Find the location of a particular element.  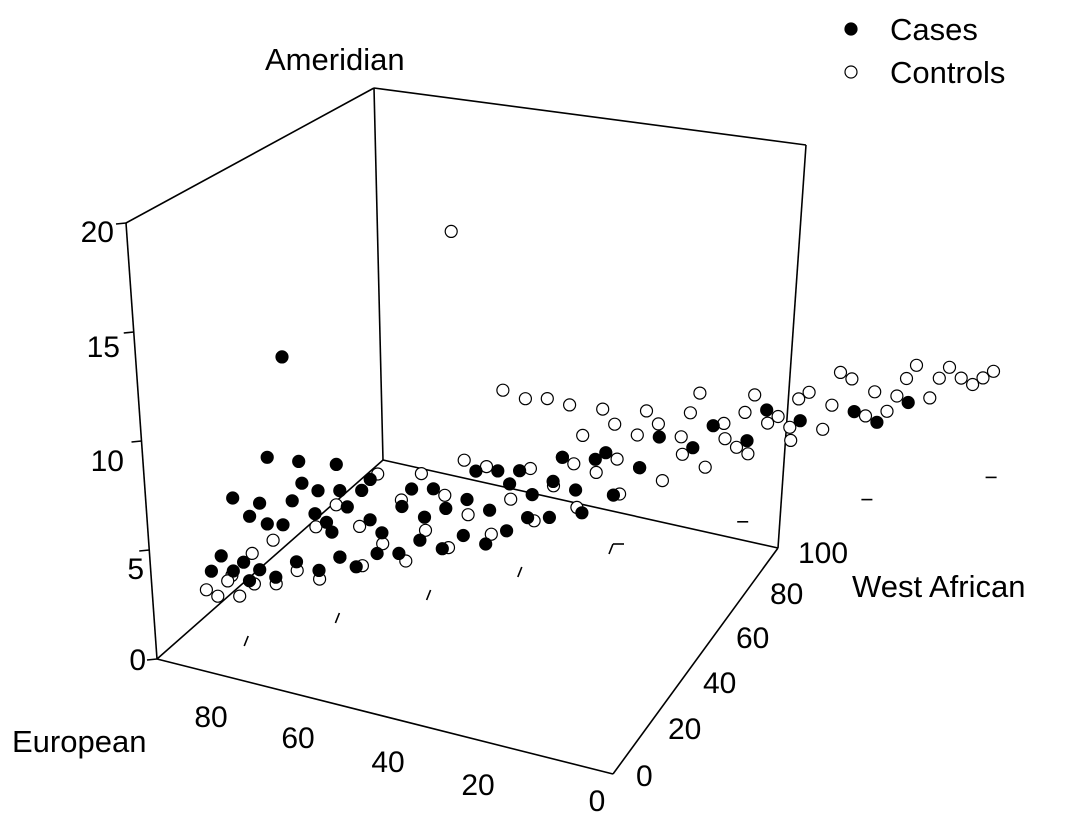

z-tick-labels: 0 5 10 15 20 is located at coordinates (113, 446).